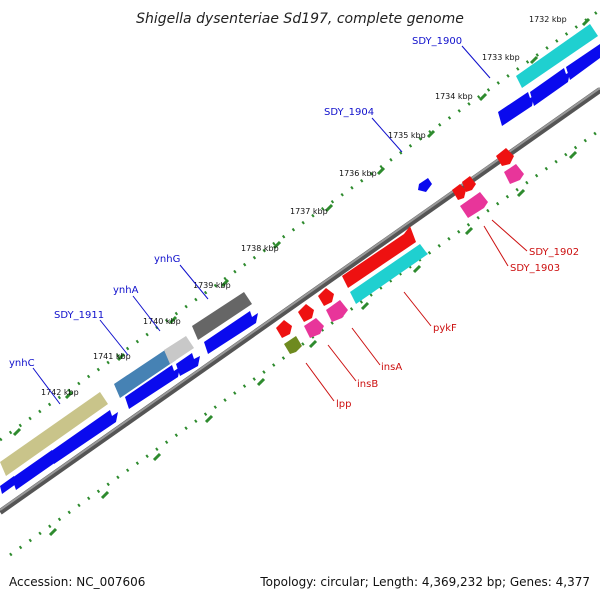  I want to click on gene-label: ynhG, so click(167, 259).